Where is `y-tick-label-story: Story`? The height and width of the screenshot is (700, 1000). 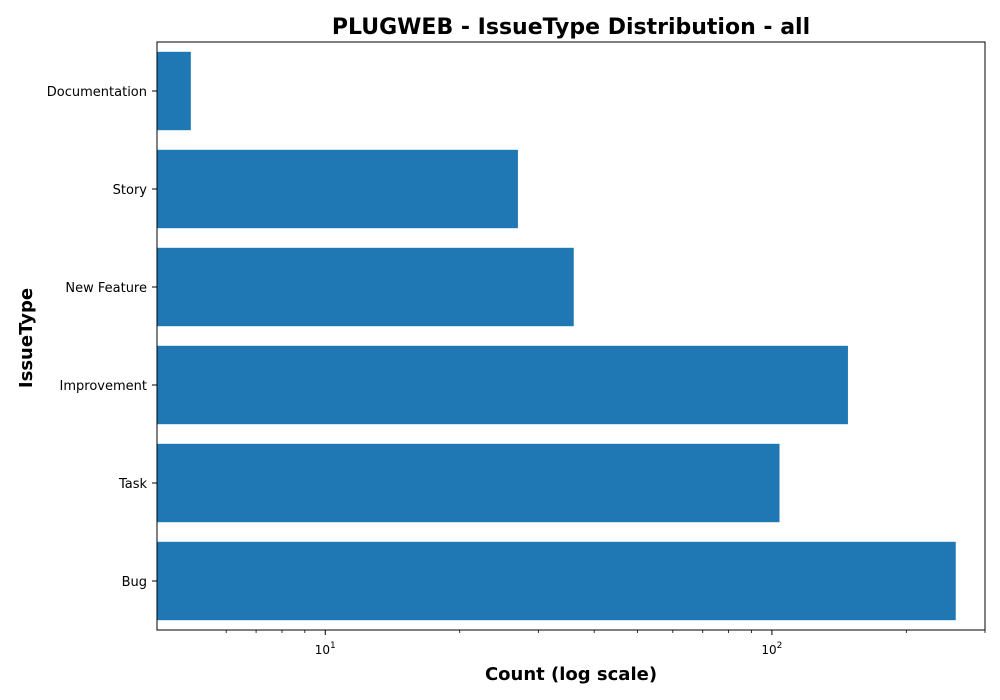
y-tick-label-story: Story is located at coordinates (130, 190).